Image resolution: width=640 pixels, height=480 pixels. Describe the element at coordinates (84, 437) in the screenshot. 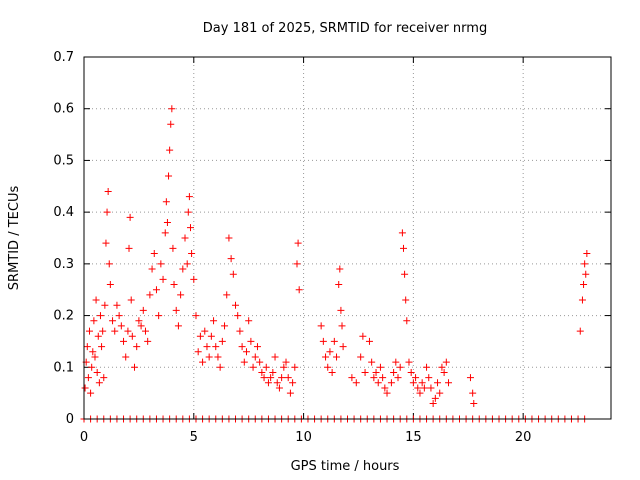

I see `x-tick-label: 0` at that location.